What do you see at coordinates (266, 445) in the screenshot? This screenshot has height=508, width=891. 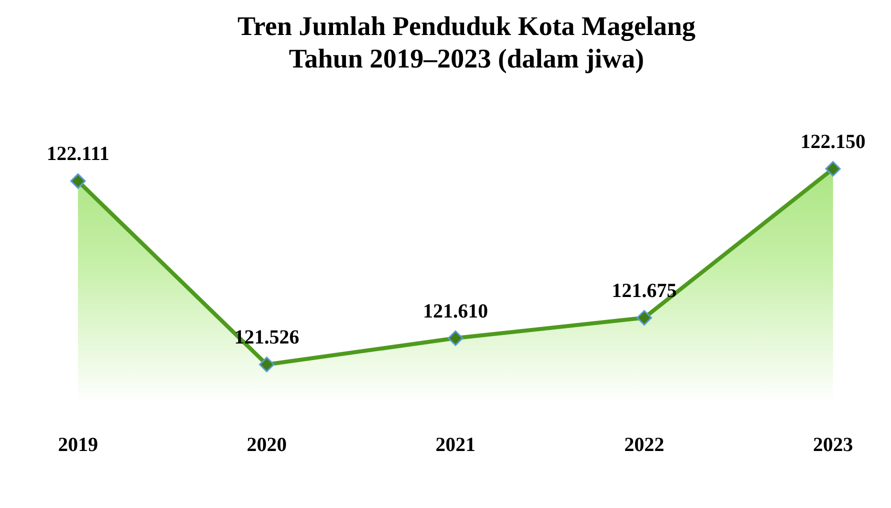 I see `x-tick-label: 2020` at bounding box center [266, 445].